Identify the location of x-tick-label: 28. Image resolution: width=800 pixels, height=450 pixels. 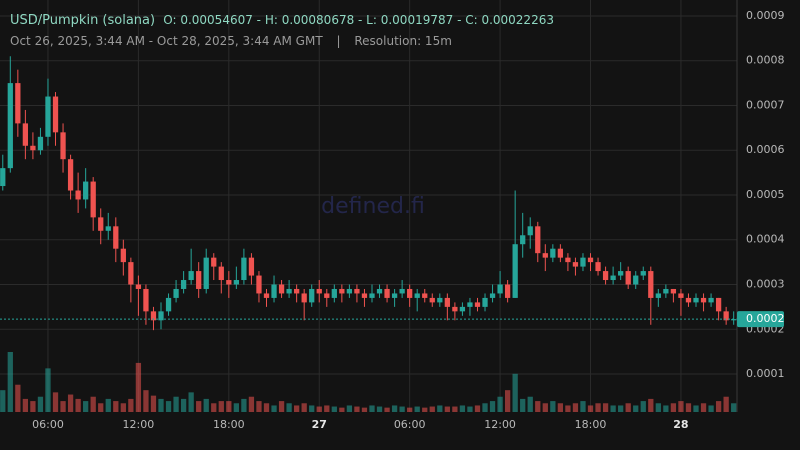
(680, 424).